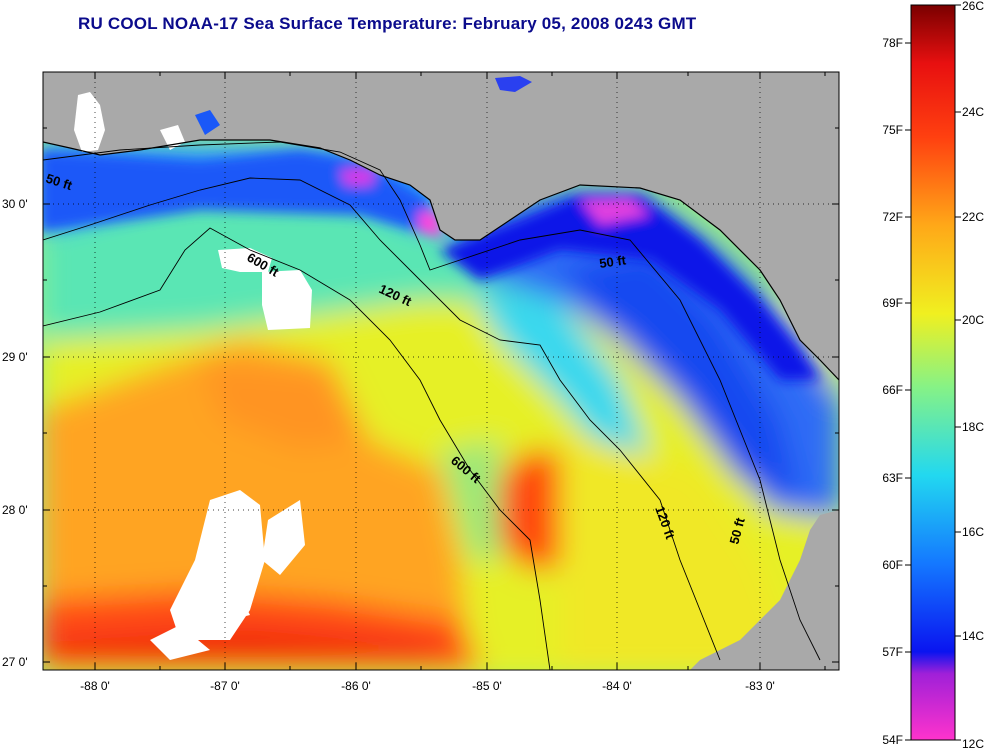  What do you see at coordinates (617, 686) in the screenshot?
I see `lon-label-84: -84 0'` at bounding box center [617, 686].